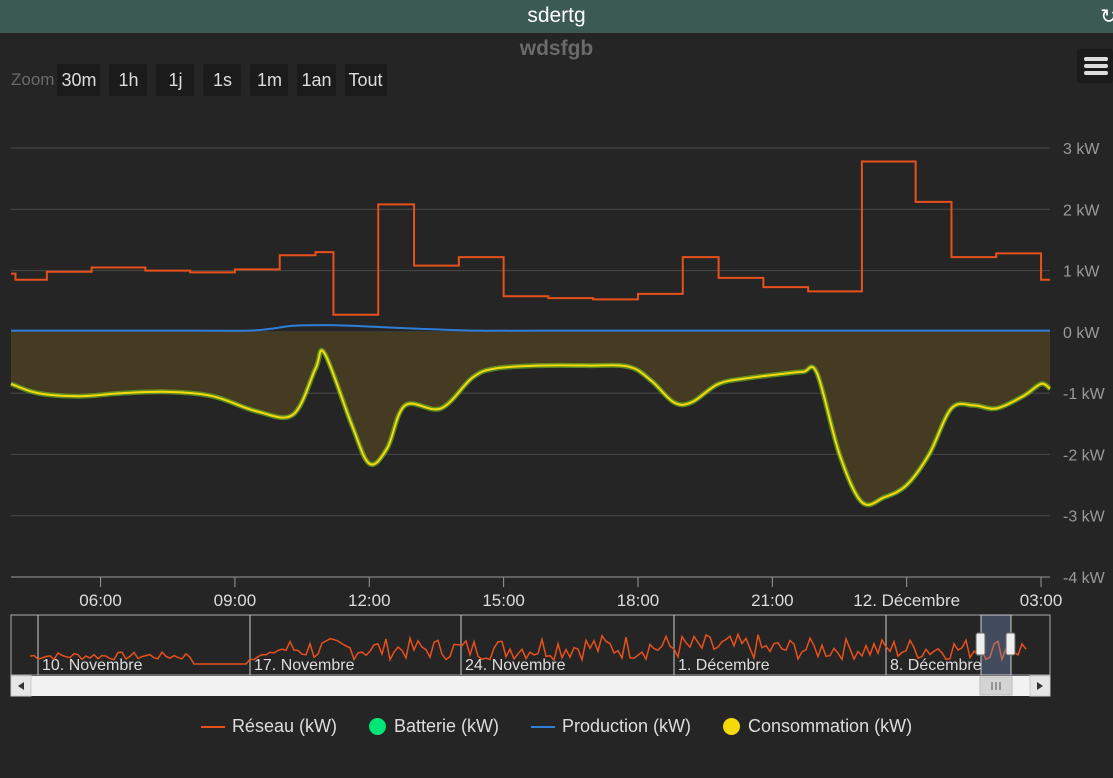 This screenshot has height=778, width=1113. What do you see at coordinates (222, 80) in the screenshot?
I see `zoom-button-1s: 1s` at bounding box center [222, 80].